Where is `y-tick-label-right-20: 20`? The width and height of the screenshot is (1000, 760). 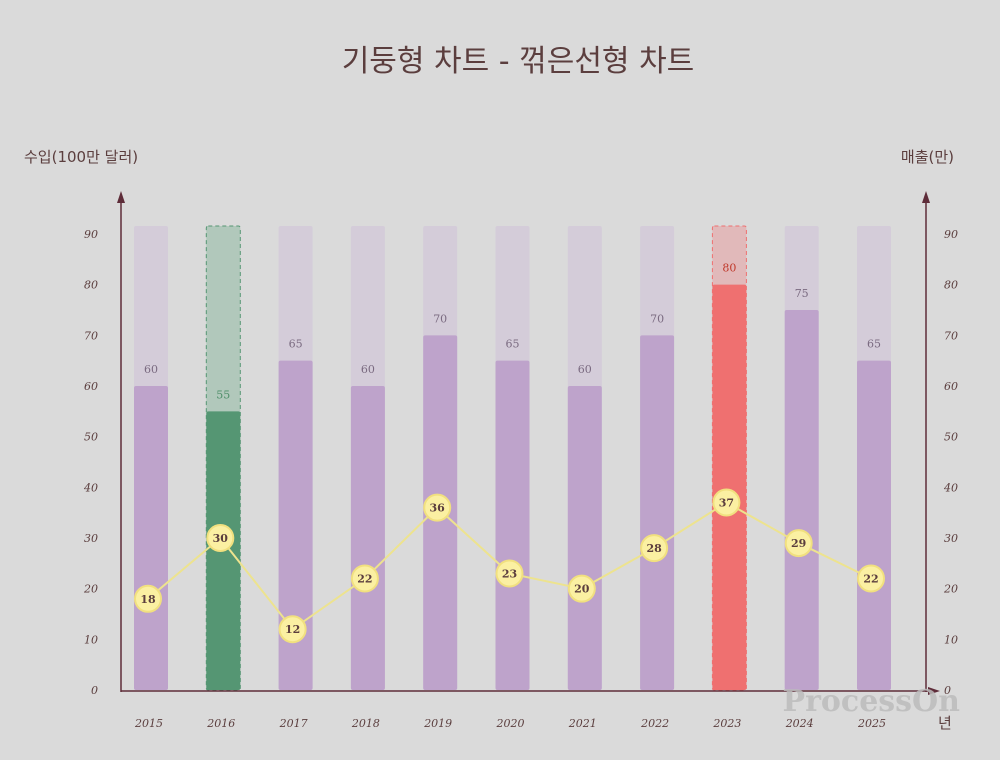
y-tick-label-right-20: 20 is located at coordinates (950, 589).